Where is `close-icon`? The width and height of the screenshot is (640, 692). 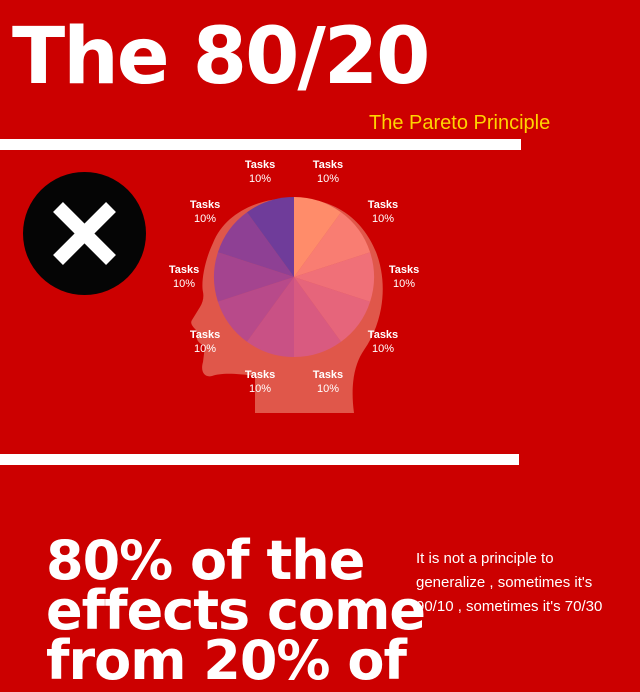 close-icon is located at coordinates (84, 233).